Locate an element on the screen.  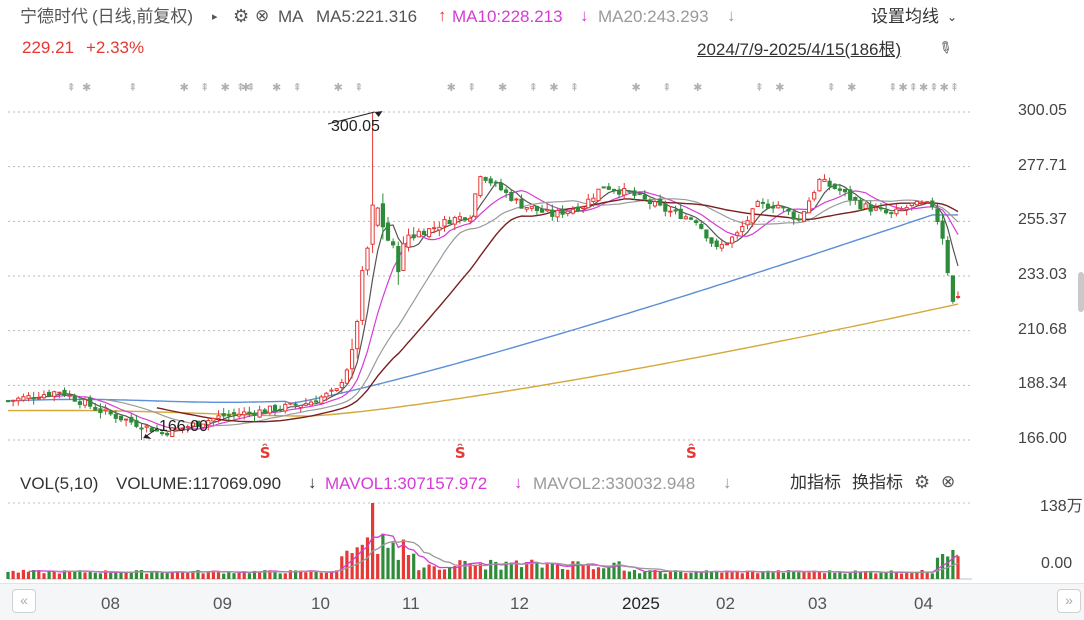
x-tick-label: 03 is located at coordinates (817, 603).